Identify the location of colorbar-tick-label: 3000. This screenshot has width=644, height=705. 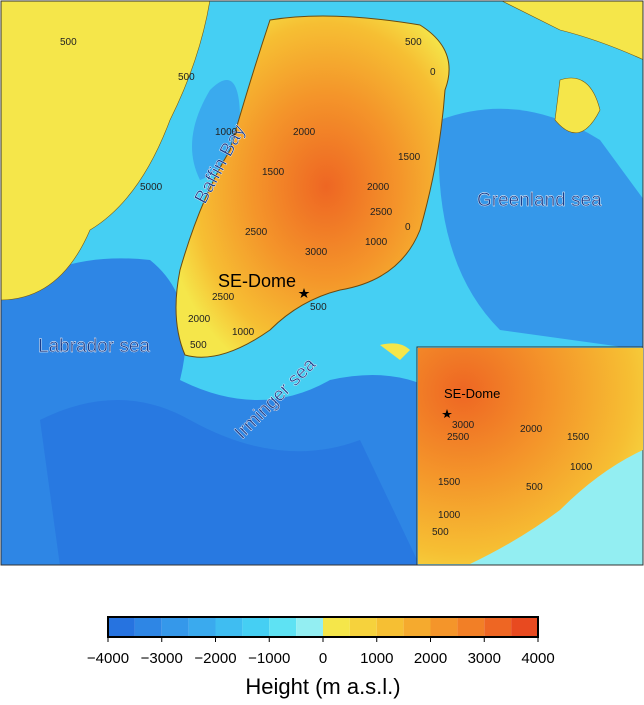
(484, 658).